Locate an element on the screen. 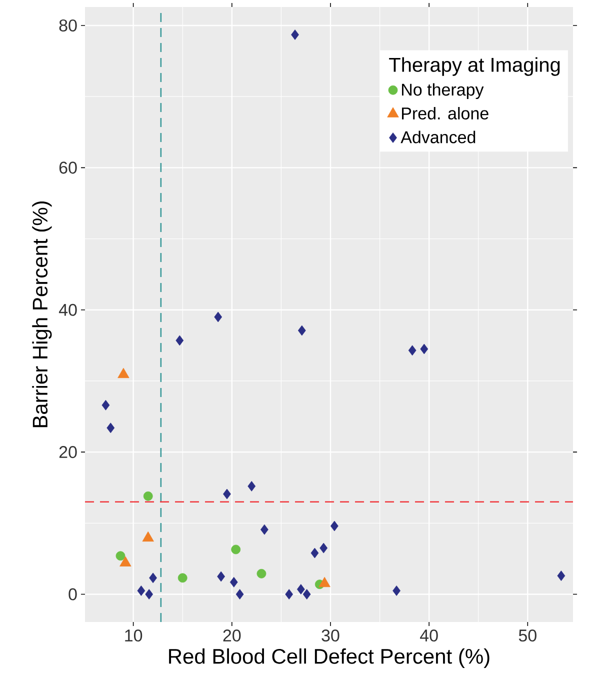 The height and width of the screenshot is (694, 592). x-tick-label: 30 is located at coordinates (331, 636).